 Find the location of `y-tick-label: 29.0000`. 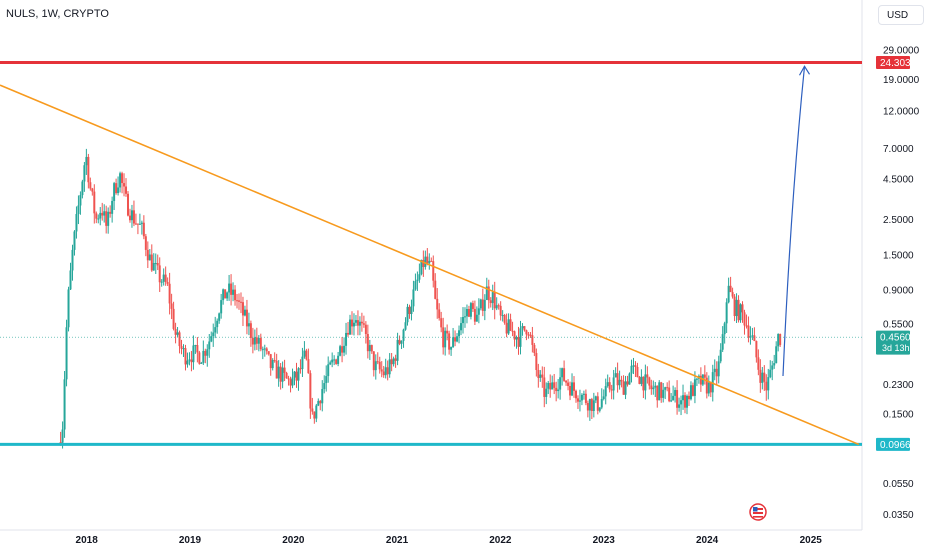

y-tick-label: 29.0000 is located at coordinates (901, 51).